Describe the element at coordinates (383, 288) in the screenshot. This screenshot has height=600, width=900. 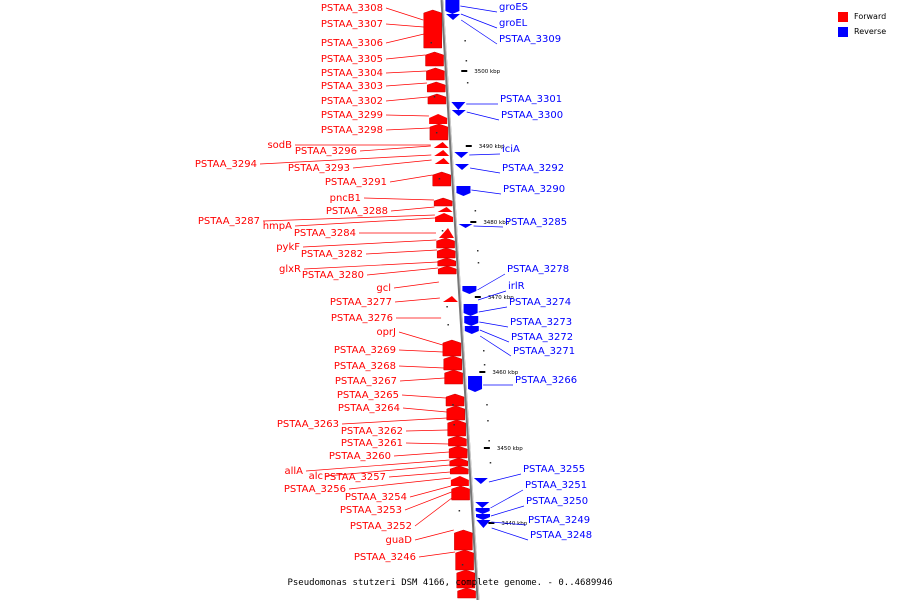
I see `forward-gene-label: gcl` at that location.